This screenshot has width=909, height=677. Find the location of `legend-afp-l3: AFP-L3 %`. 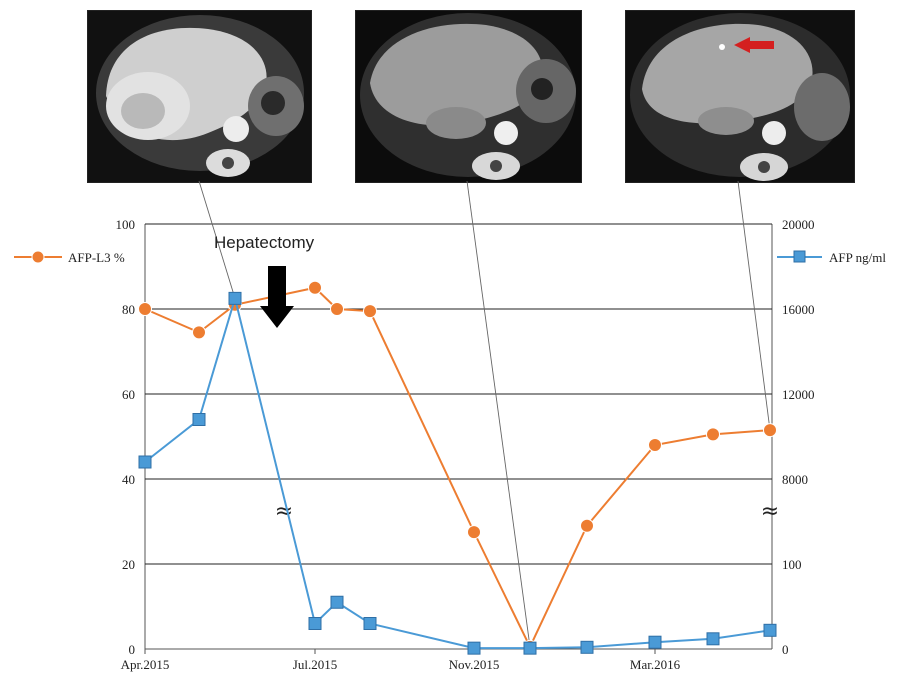

legend-afp-l3: AFP-L3 % is located at coordinates (69, 257).